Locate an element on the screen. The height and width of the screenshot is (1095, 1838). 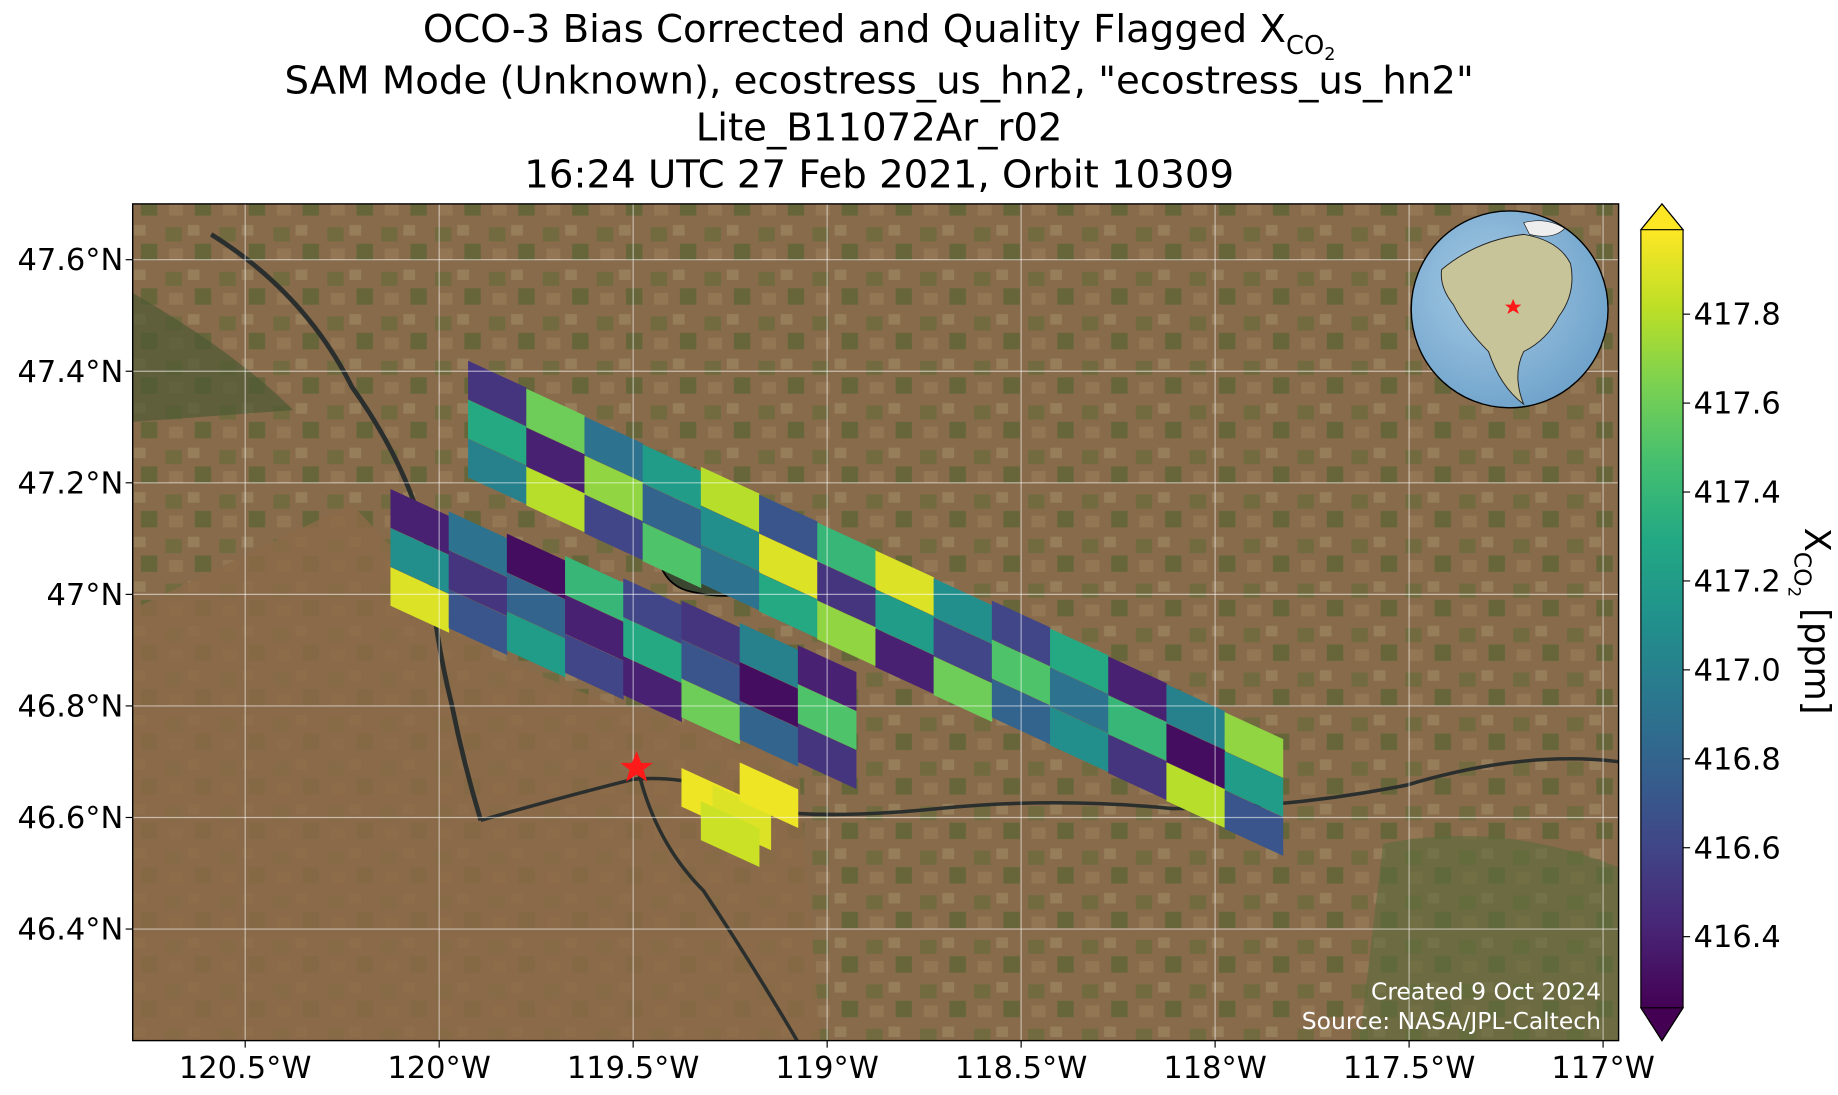
x-tick-label: 117.5°W is located at coordinates (1409, 1068).